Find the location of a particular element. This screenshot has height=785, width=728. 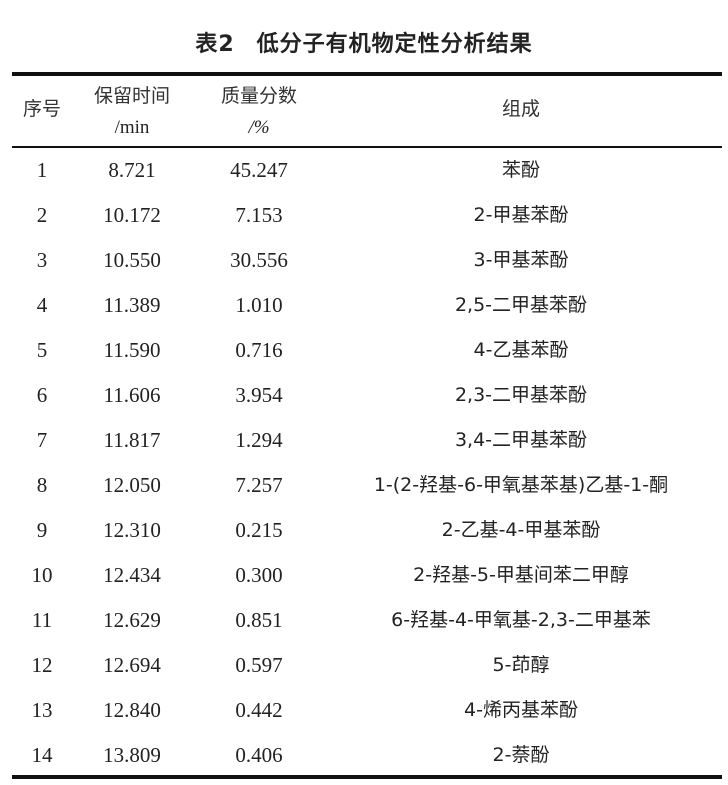

retention-time: 11.817 is located at coordinates (132, 440).